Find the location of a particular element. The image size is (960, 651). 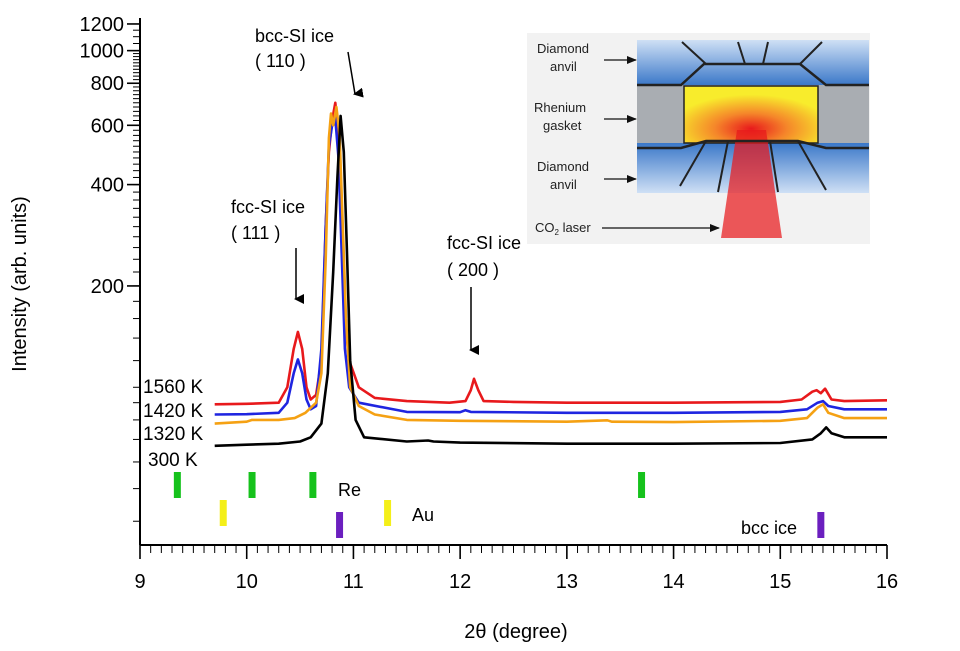

inset-label-rhenium: Rhenium is located at coordinates (560, 107).